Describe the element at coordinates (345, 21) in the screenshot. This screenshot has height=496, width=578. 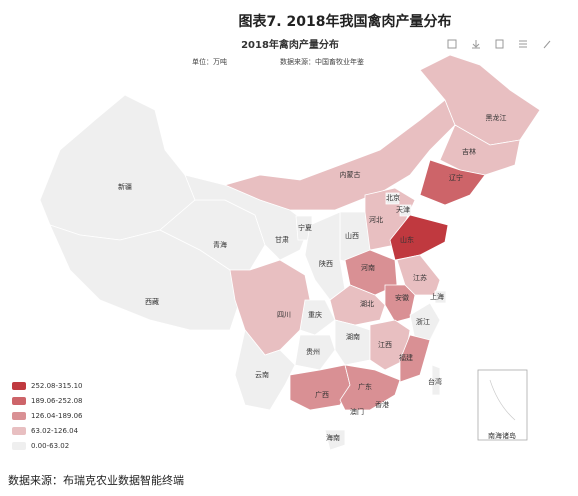
I see `page-title: 图表7. 2018年我国禽肉产量分布` at that location.